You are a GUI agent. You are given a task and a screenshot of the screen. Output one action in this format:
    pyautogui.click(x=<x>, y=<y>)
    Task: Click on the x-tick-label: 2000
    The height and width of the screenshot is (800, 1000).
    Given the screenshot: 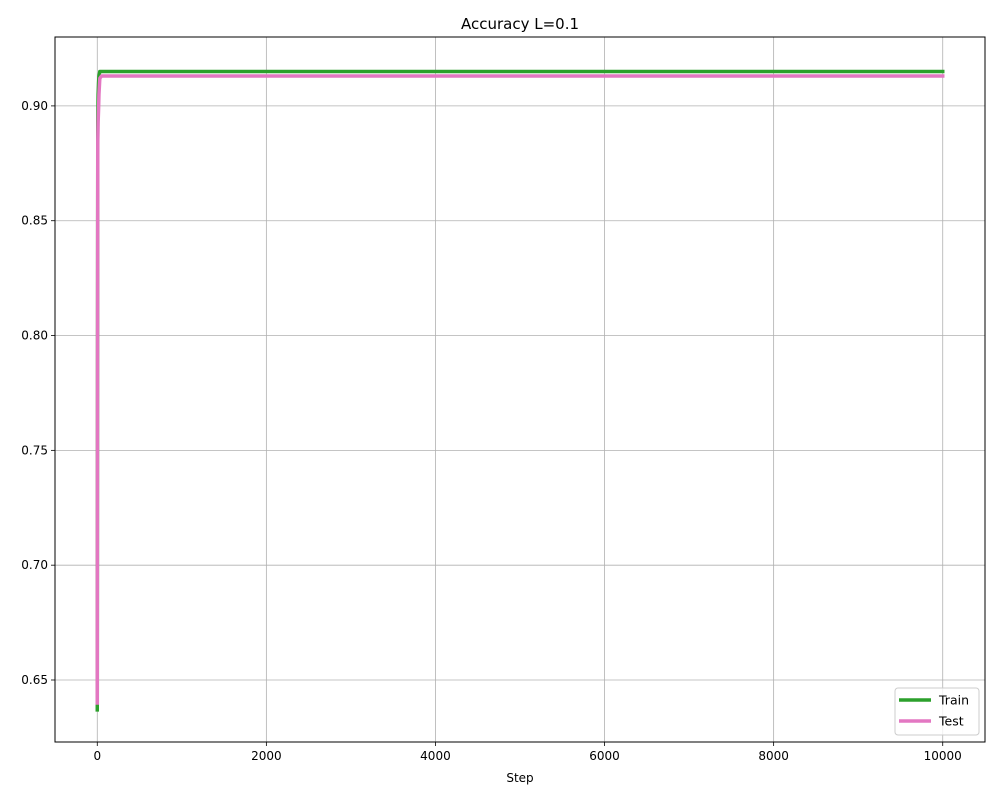 What is the action you would take?
    pyautogui.click(x=266, y=756)
    